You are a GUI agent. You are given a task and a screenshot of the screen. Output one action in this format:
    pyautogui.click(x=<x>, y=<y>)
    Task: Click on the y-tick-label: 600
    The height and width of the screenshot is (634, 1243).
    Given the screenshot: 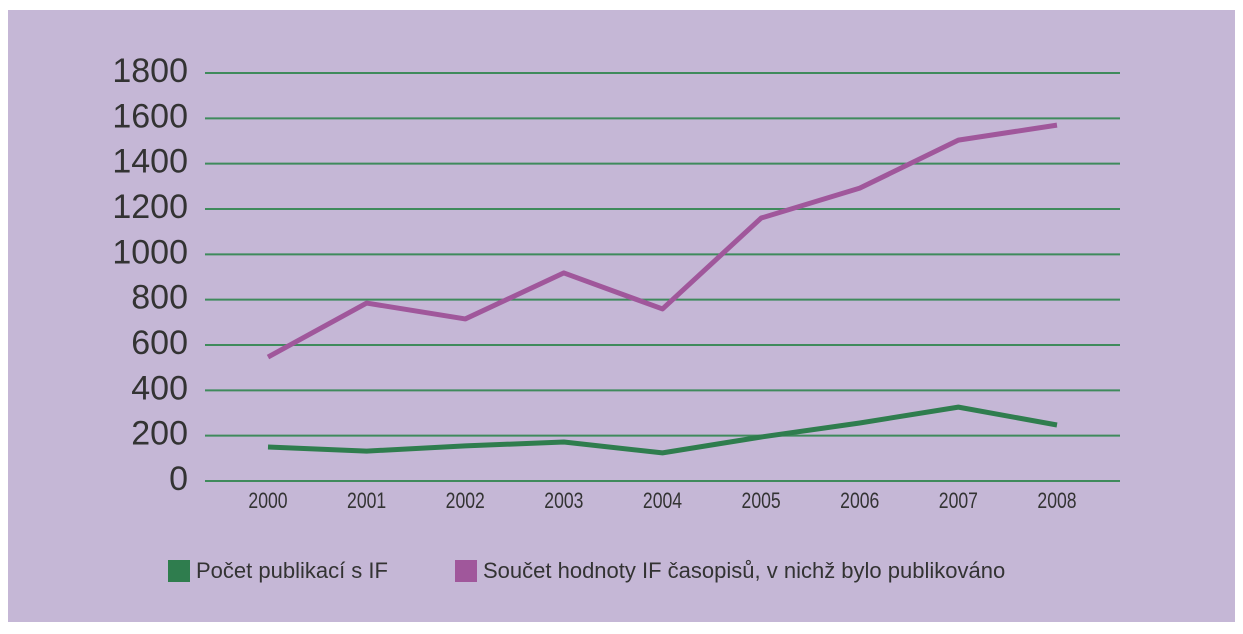 What is the action you would take?
    pyautogui.click(x=159, y=343)
    